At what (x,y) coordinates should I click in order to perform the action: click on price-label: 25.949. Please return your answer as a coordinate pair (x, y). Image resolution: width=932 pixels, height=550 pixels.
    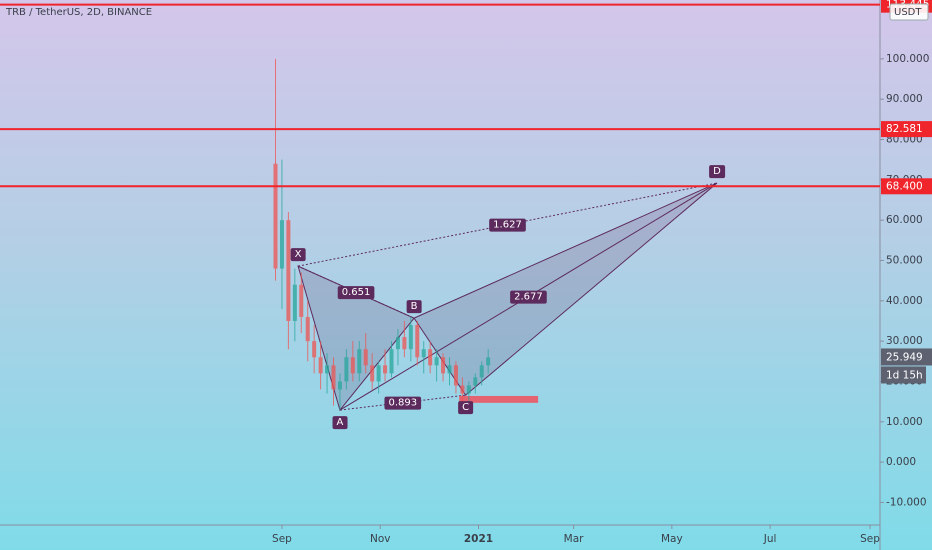
    Looking at the image, I should click on (904, 357).